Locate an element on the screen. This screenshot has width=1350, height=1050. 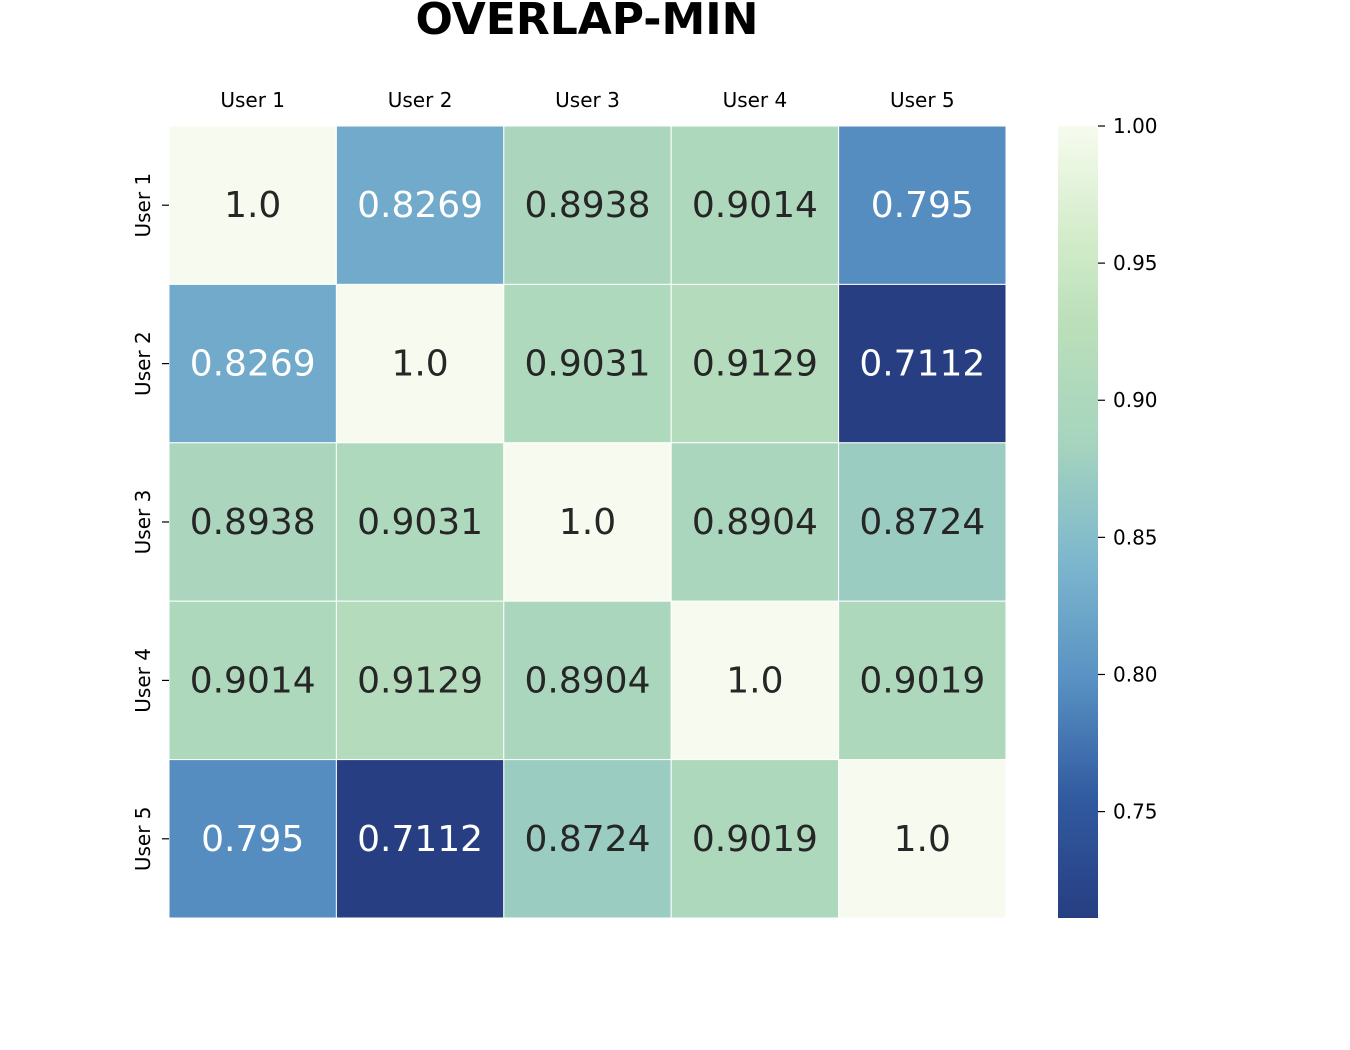
y-tick-label: User 3 is located at coordinates (143, 522).